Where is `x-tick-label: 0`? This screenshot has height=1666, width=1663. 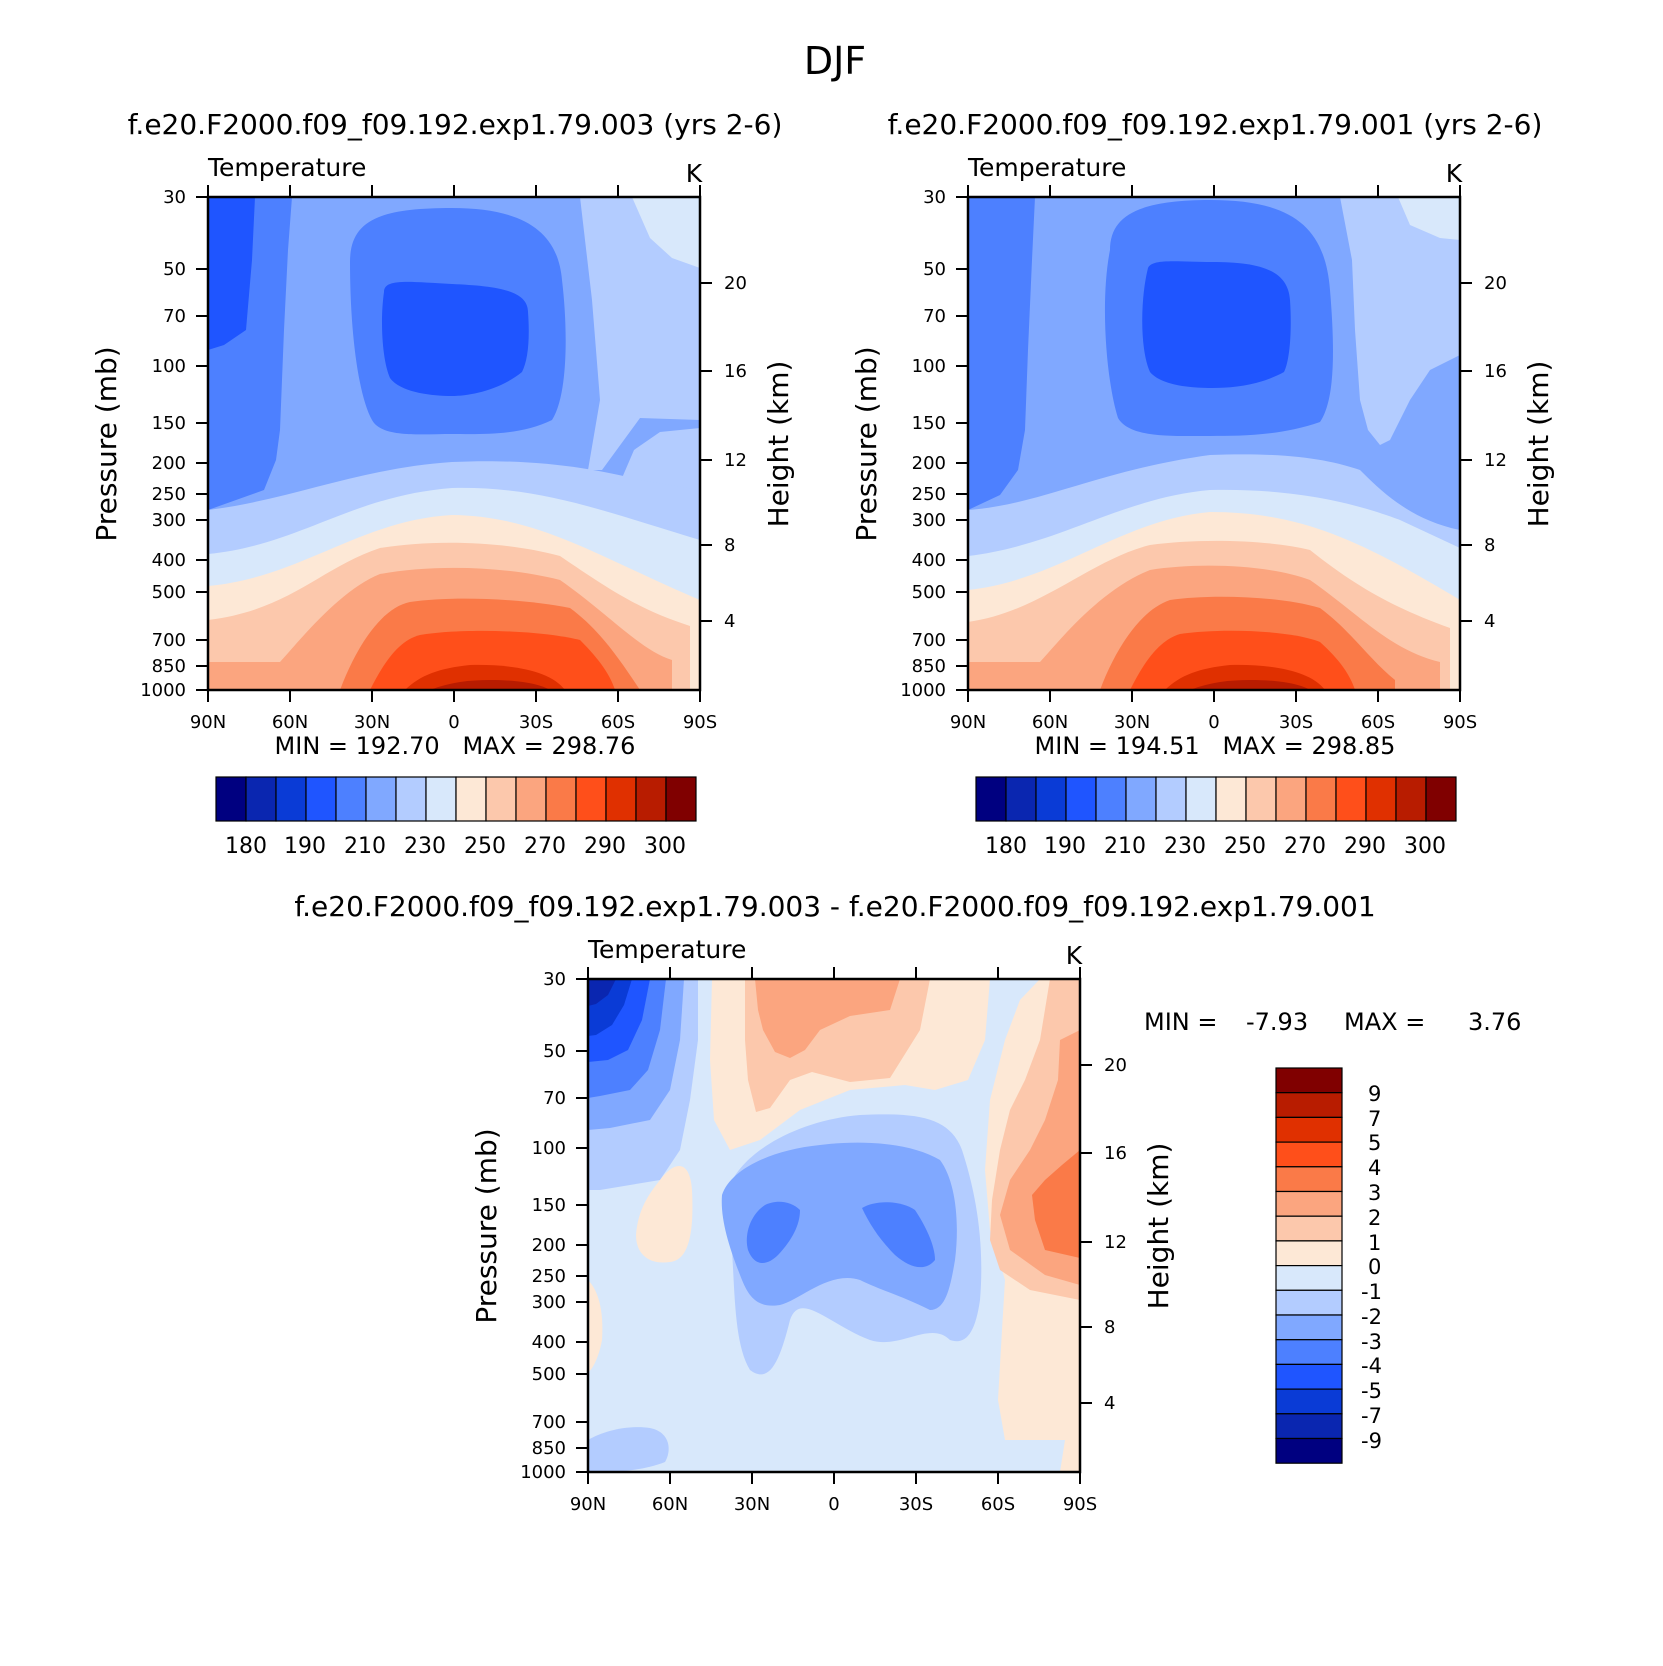 x-tick-label: 0 is located at coordinates (453, 722).